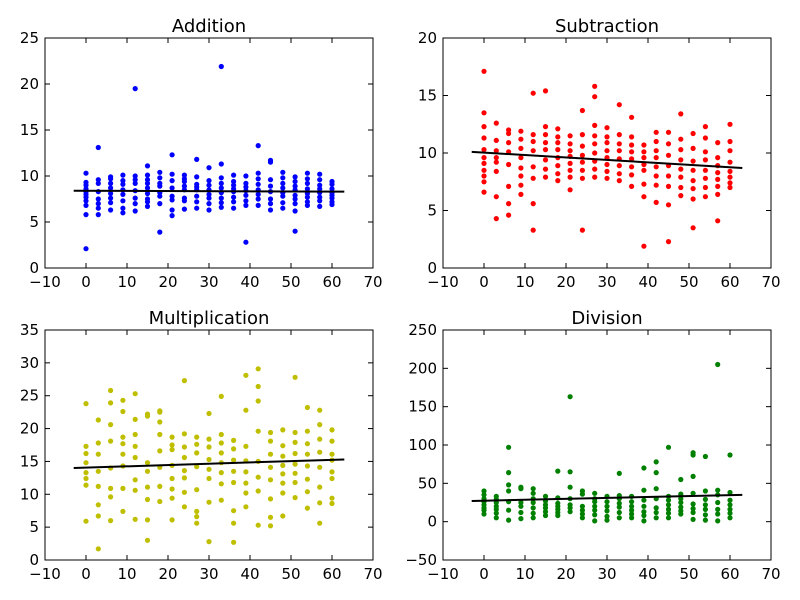 This screenshot has width=800, height=600. What do you see at coordinates (29, 130) in the screenshot?
I see `y-tick-label: 15` at bounding box center [29, 130].